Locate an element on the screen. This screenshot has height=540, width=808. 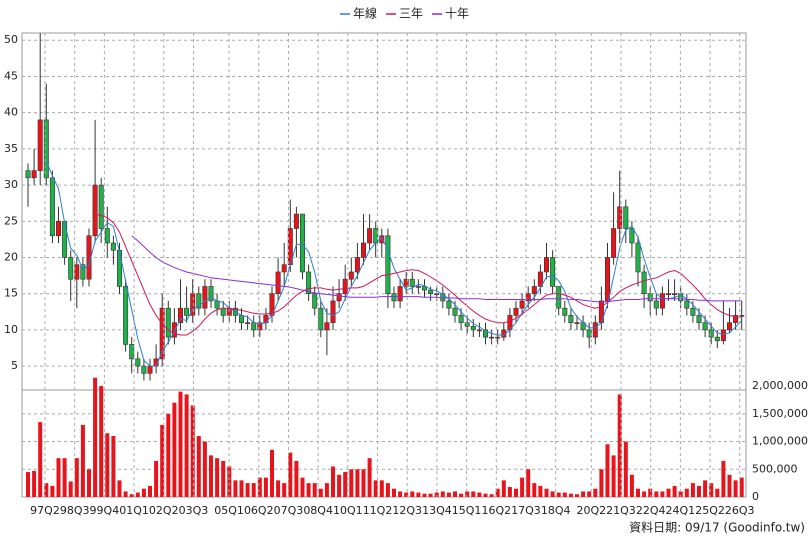
y2-tick-label: 1,000,000 is located at coordinates (780, 441).